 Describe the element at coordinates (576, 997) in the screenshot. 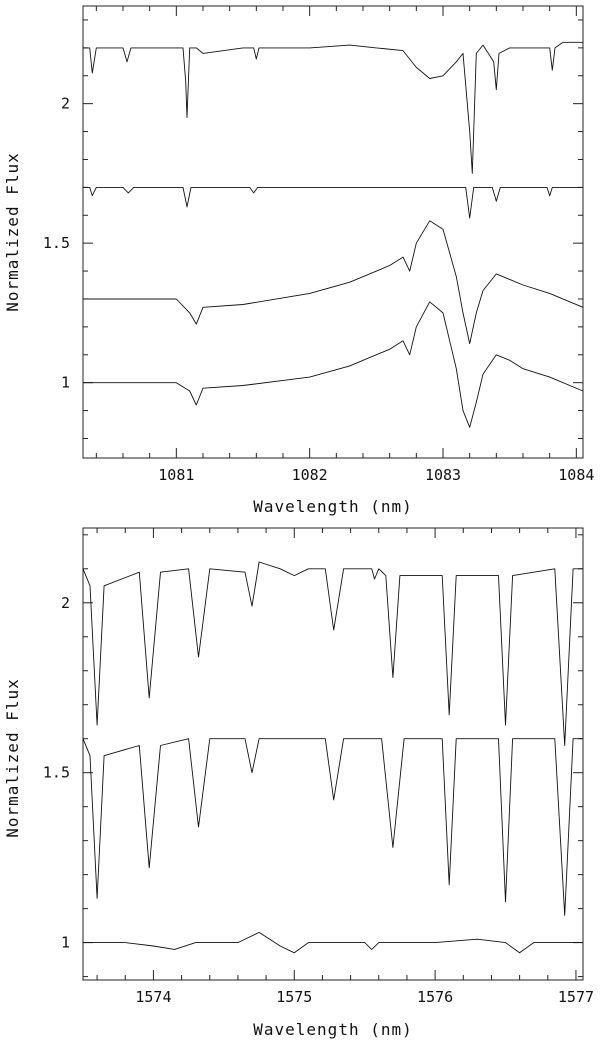

I see `x-tick-label: 1577` at that location.